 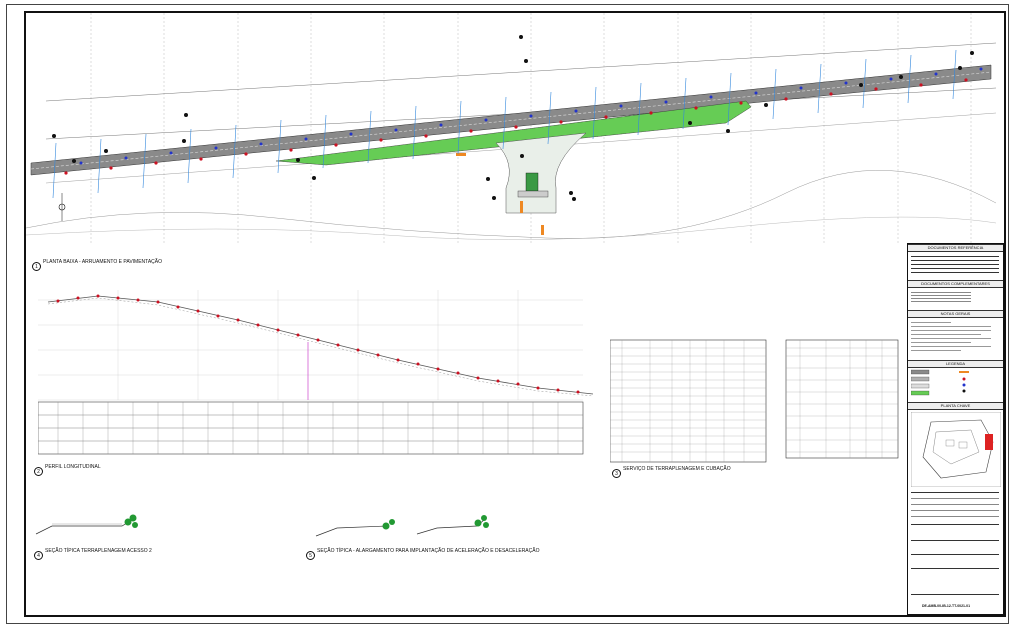 What do you see at coordinates (73, 467) in the screenshot?
I see `profile-view-title: PERFIL LONGITUDINAL` at bounding box center [73, 467].